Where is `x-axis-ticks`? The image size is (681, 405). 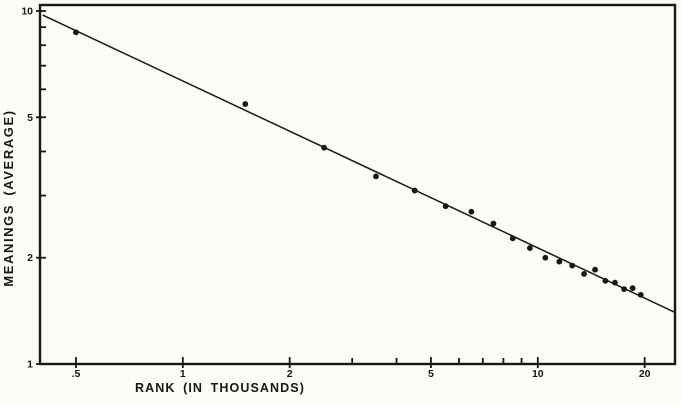 x-axis-ticks is located at coordinates (360, 362).